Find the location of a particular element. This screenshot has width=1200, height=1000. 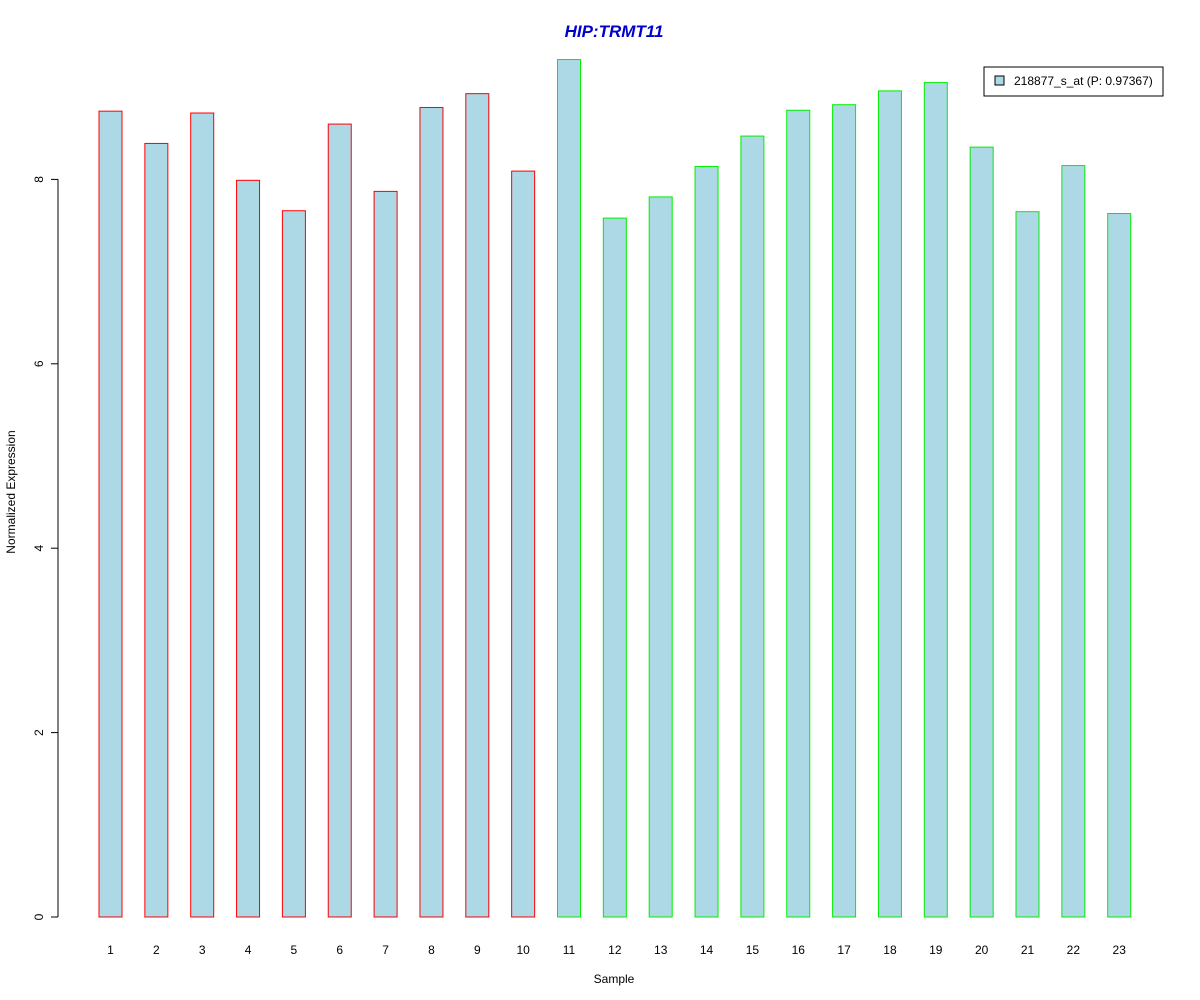

x-tick-label: 17 is located at coordinates (844, 950).